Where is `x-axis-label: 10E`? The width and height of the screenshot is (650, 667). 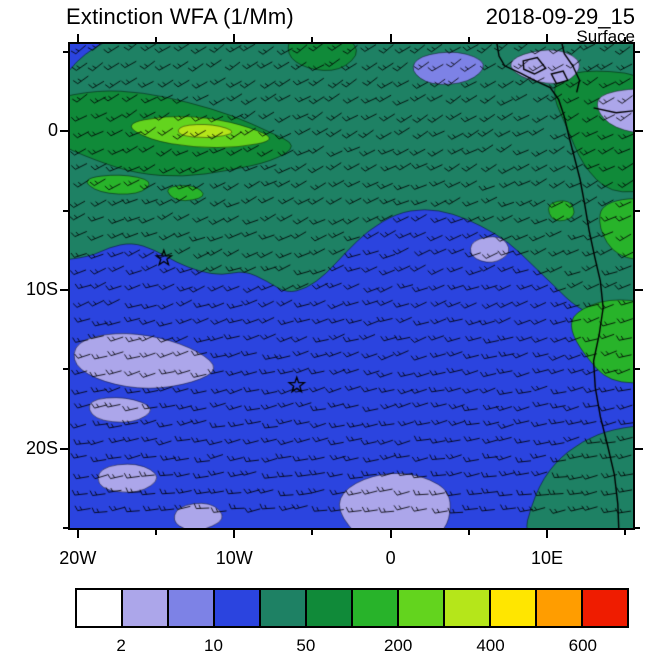 x-axis-label: 10E is located at coordinates (546, 558).